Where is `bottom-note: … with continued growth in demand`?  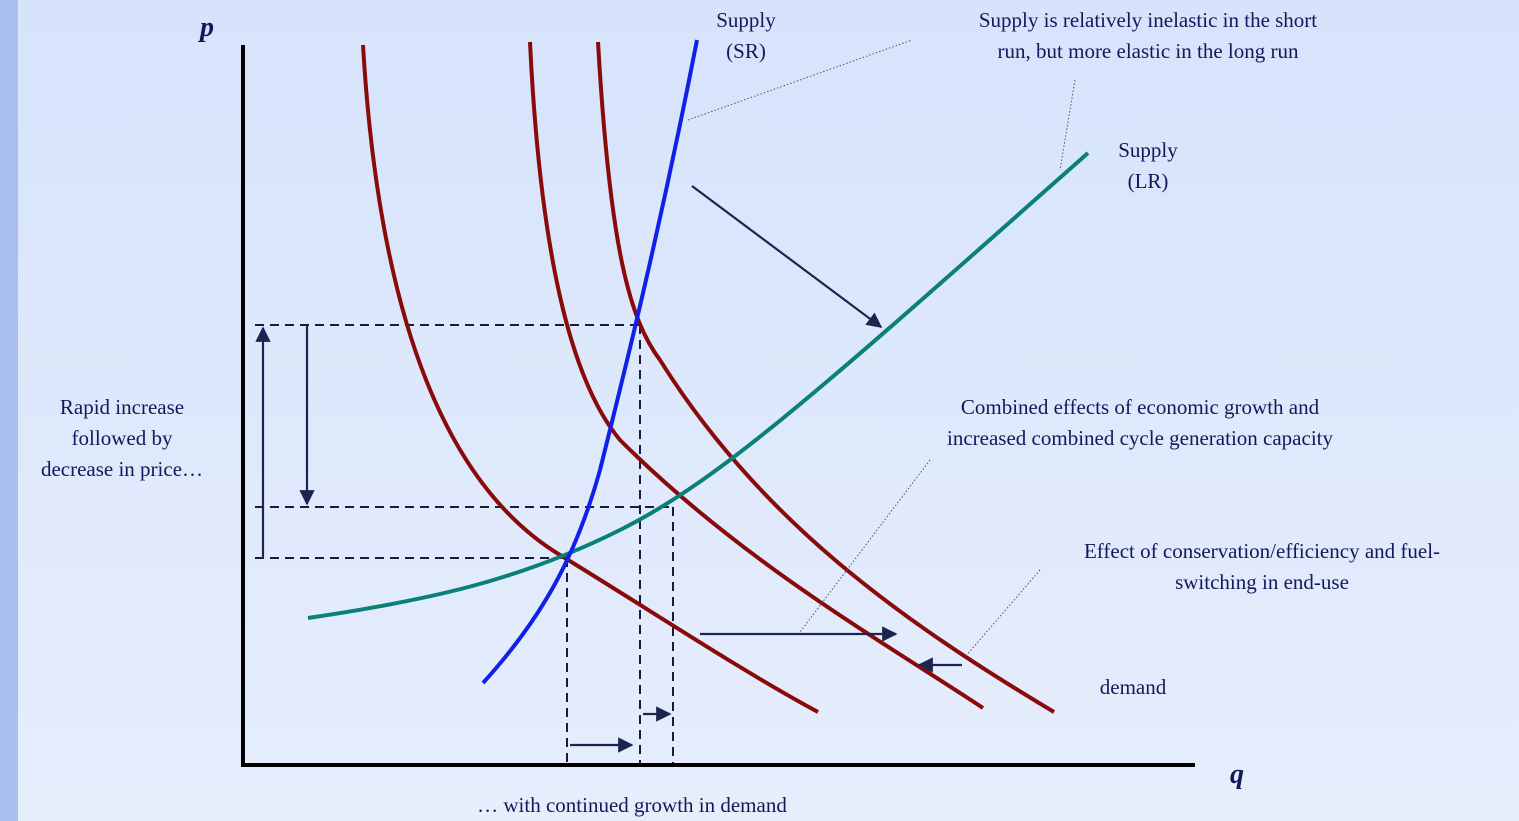
bottom-note: … with continued growth in demand is located at coordinates (632, 805).